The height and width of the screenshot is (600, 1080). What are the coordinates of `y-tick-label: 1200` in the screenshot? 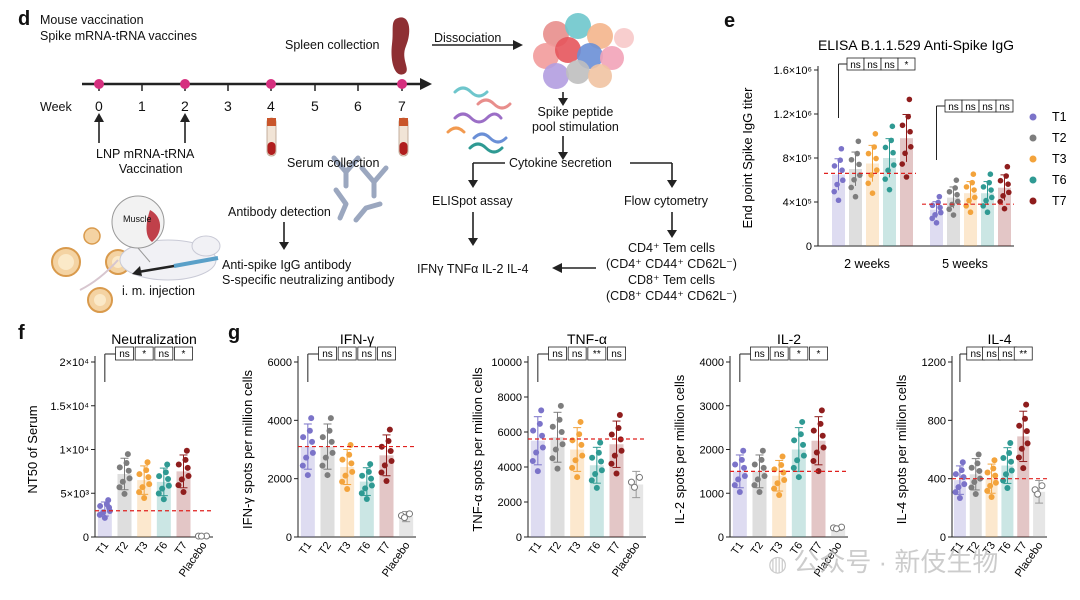 It's located at (934, 363).